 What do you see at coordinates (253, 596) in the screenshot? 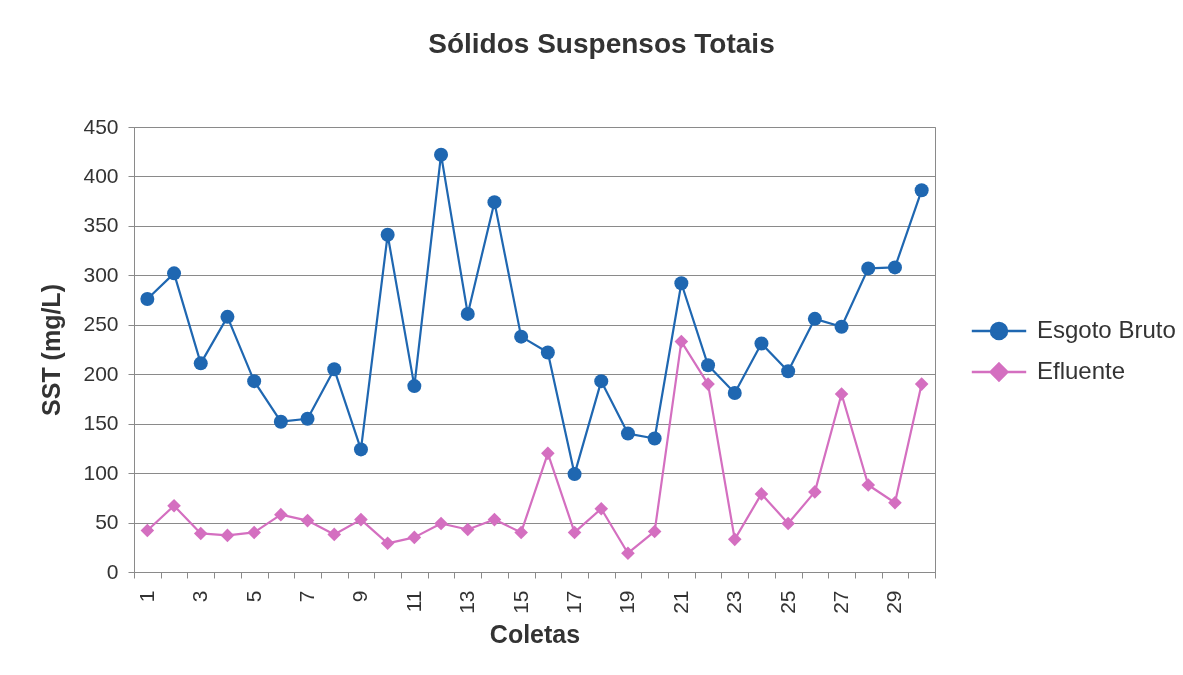
I see `x-tick-label: 5` at bounding box center [253, 596].